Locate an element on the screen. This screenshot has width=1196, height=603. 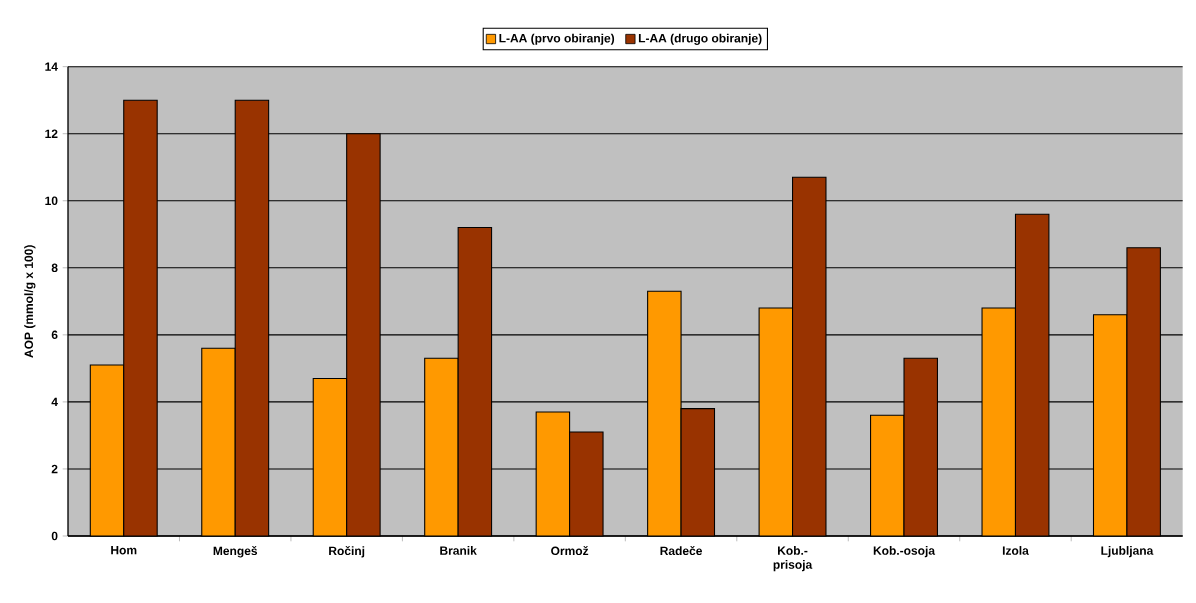
x-tick-label: Ročinj is located at coordinates (347, 552).